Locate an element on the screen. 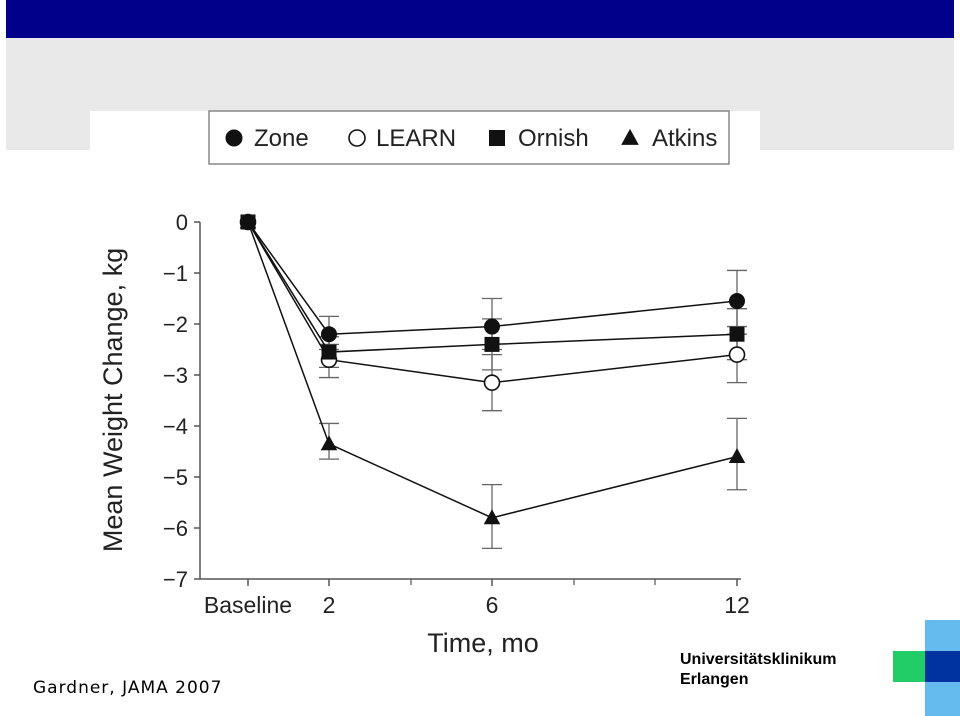 Image resolution: width=960 pixels, height=716 pixels. x-tick-label: Baseline is located at coordinates (248, 605).